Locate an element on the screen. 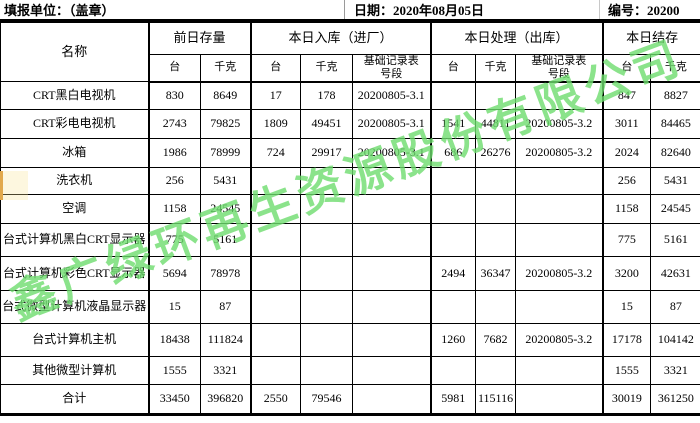 The height and width of the screenshot is (423, 700). col-group-previous-stock: 前日存量 is located at coordinates (199, 38).